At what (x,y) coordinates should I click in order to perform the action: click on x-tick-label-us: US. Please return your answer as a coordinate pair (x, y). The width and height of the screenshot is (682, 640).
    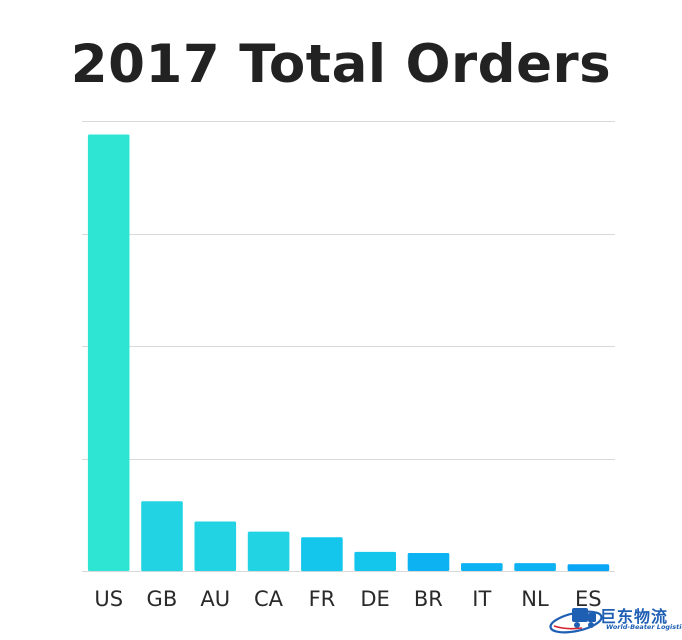
    Looking at the image, I should click on (108, 599).